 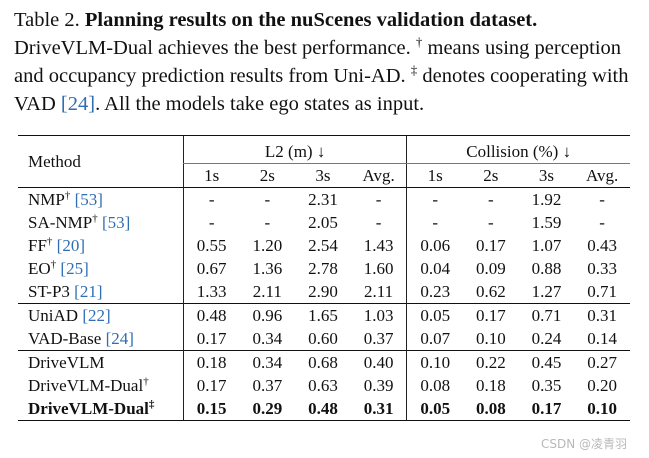 What do you see at coordinates (37, 245) in the screenshot?
I see `method-name: FF` at bounding box center [37, 245].